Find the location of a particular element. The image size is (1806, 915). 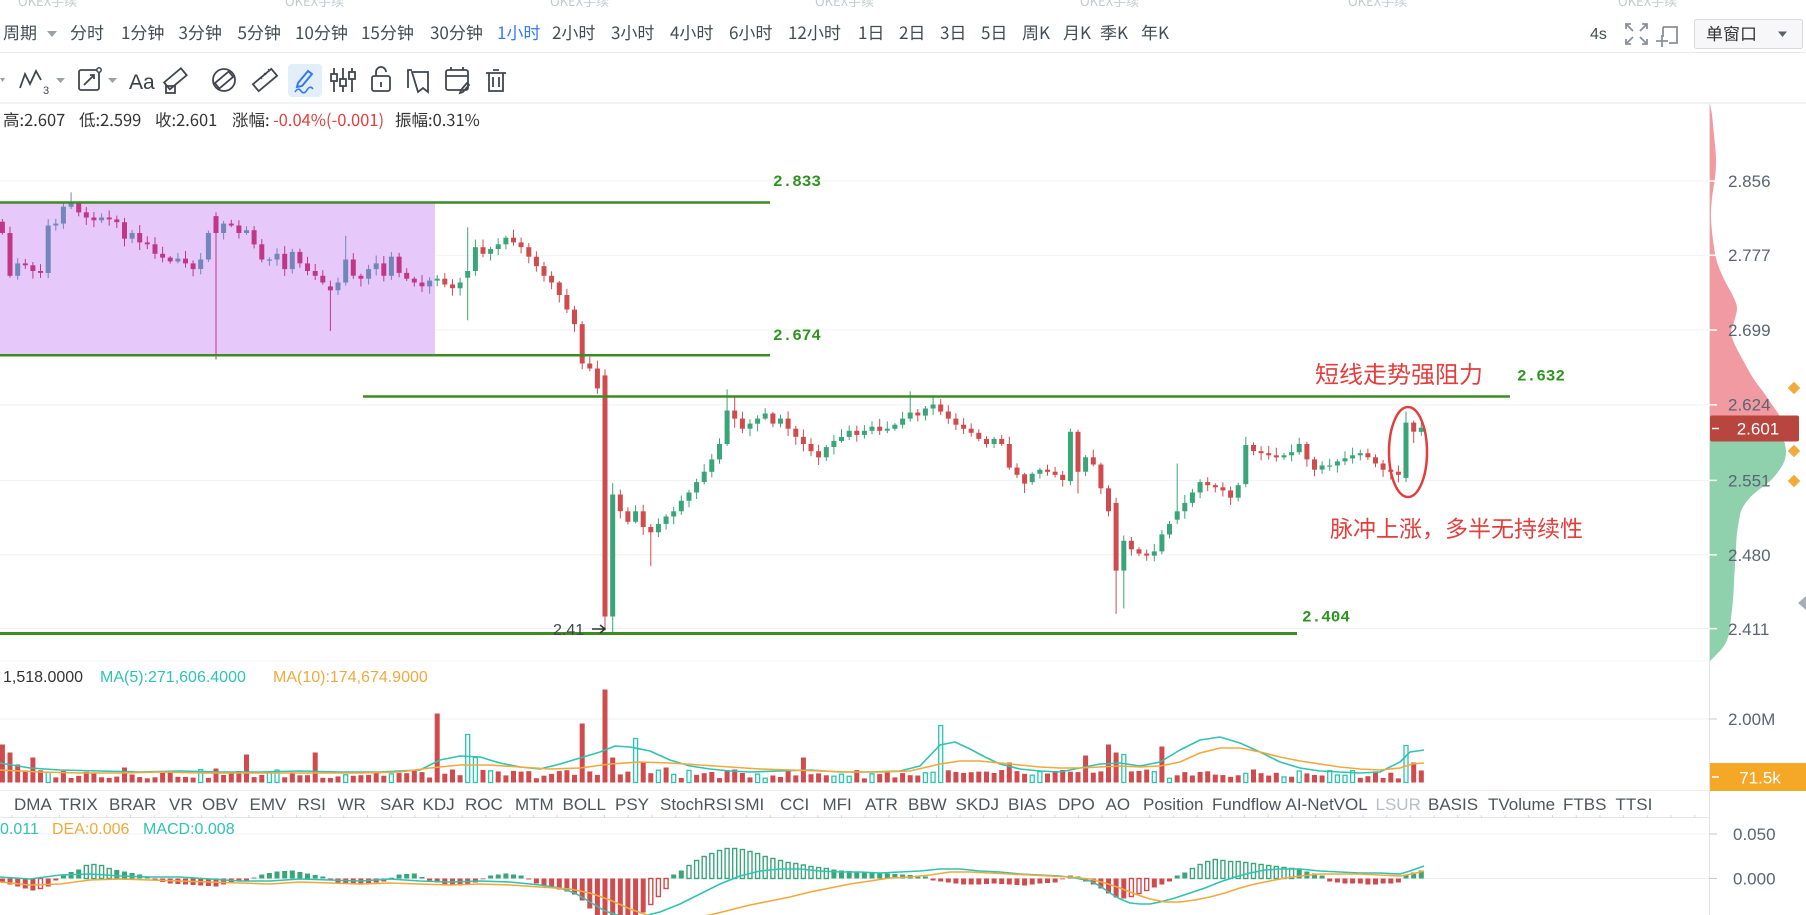

svg-text: ROC is located at coordinates (484, 804).